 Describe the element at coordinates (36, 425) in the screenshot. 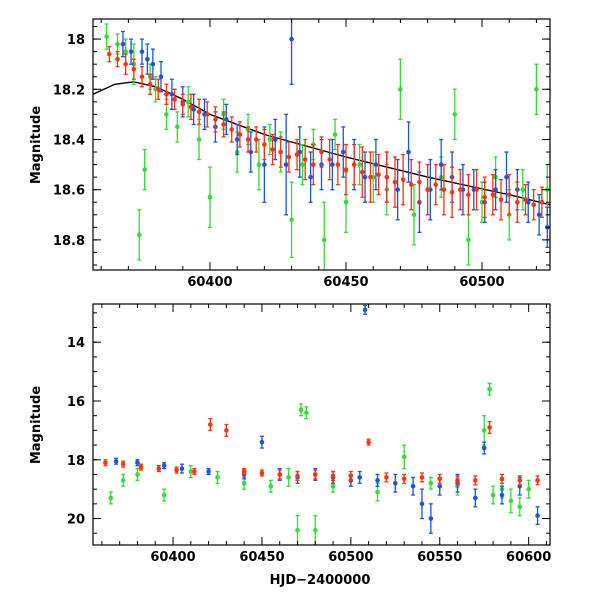

I see `bottom-panel-y-axis-label: Magnitude` at that location.